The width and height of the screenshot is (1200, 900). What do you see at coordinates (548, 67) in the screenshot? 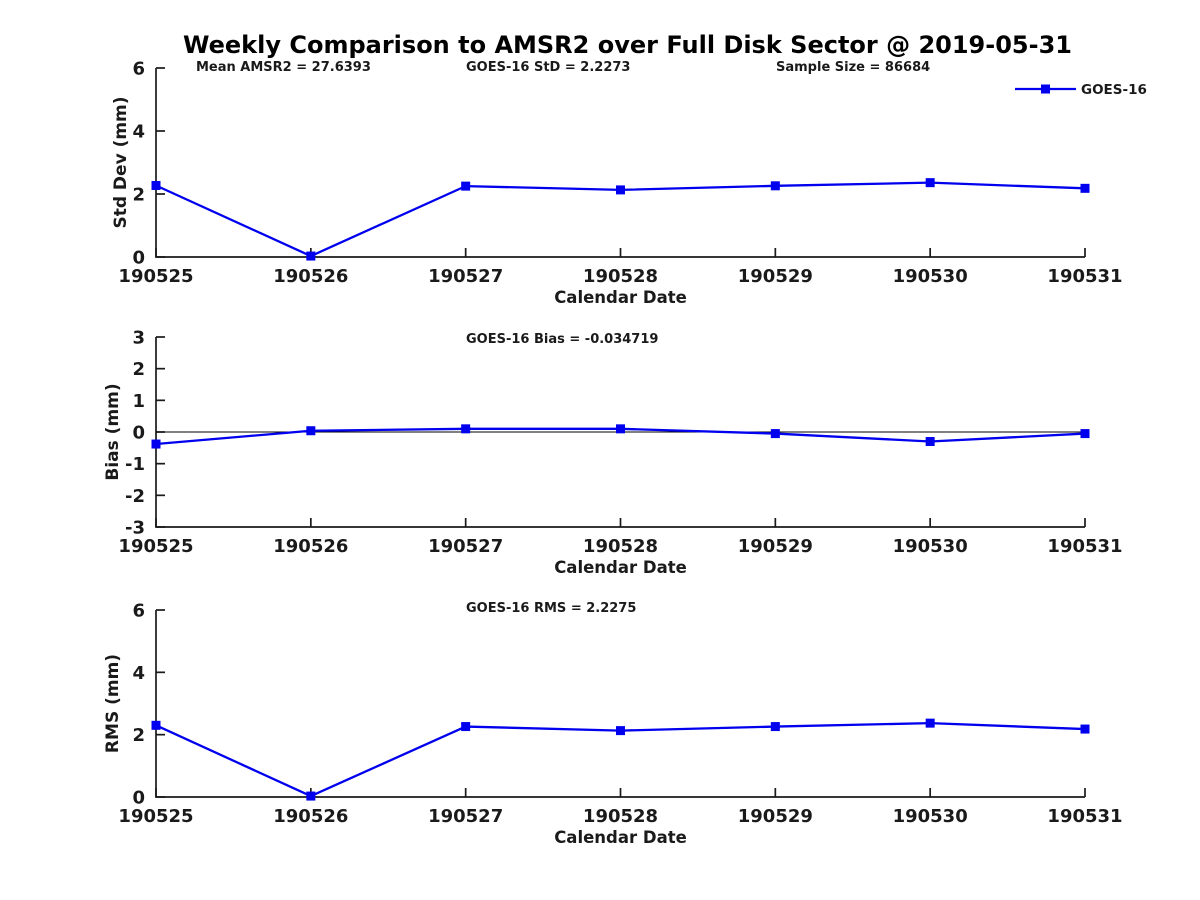
I see `annotation: GOES-16 StD = 2.2273` at bounding box center [548, 67].